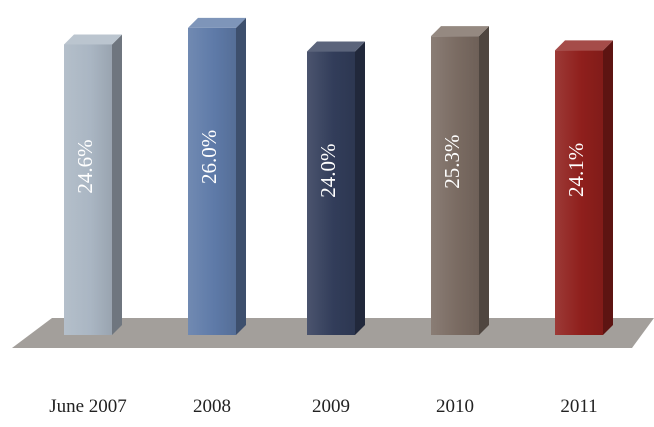  What do you see at coordinates (455, 406) in the screenshot?
I see `category-label: 2010` at bounding box center [455, 406].